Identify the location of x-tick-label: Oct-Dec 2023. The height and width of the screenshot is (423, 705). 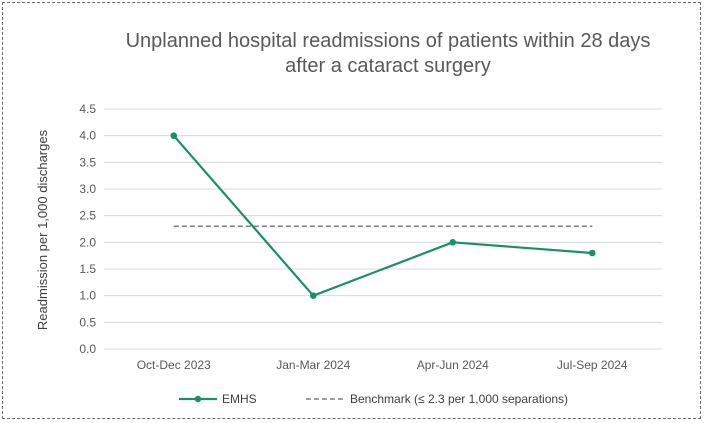
(174, 365).